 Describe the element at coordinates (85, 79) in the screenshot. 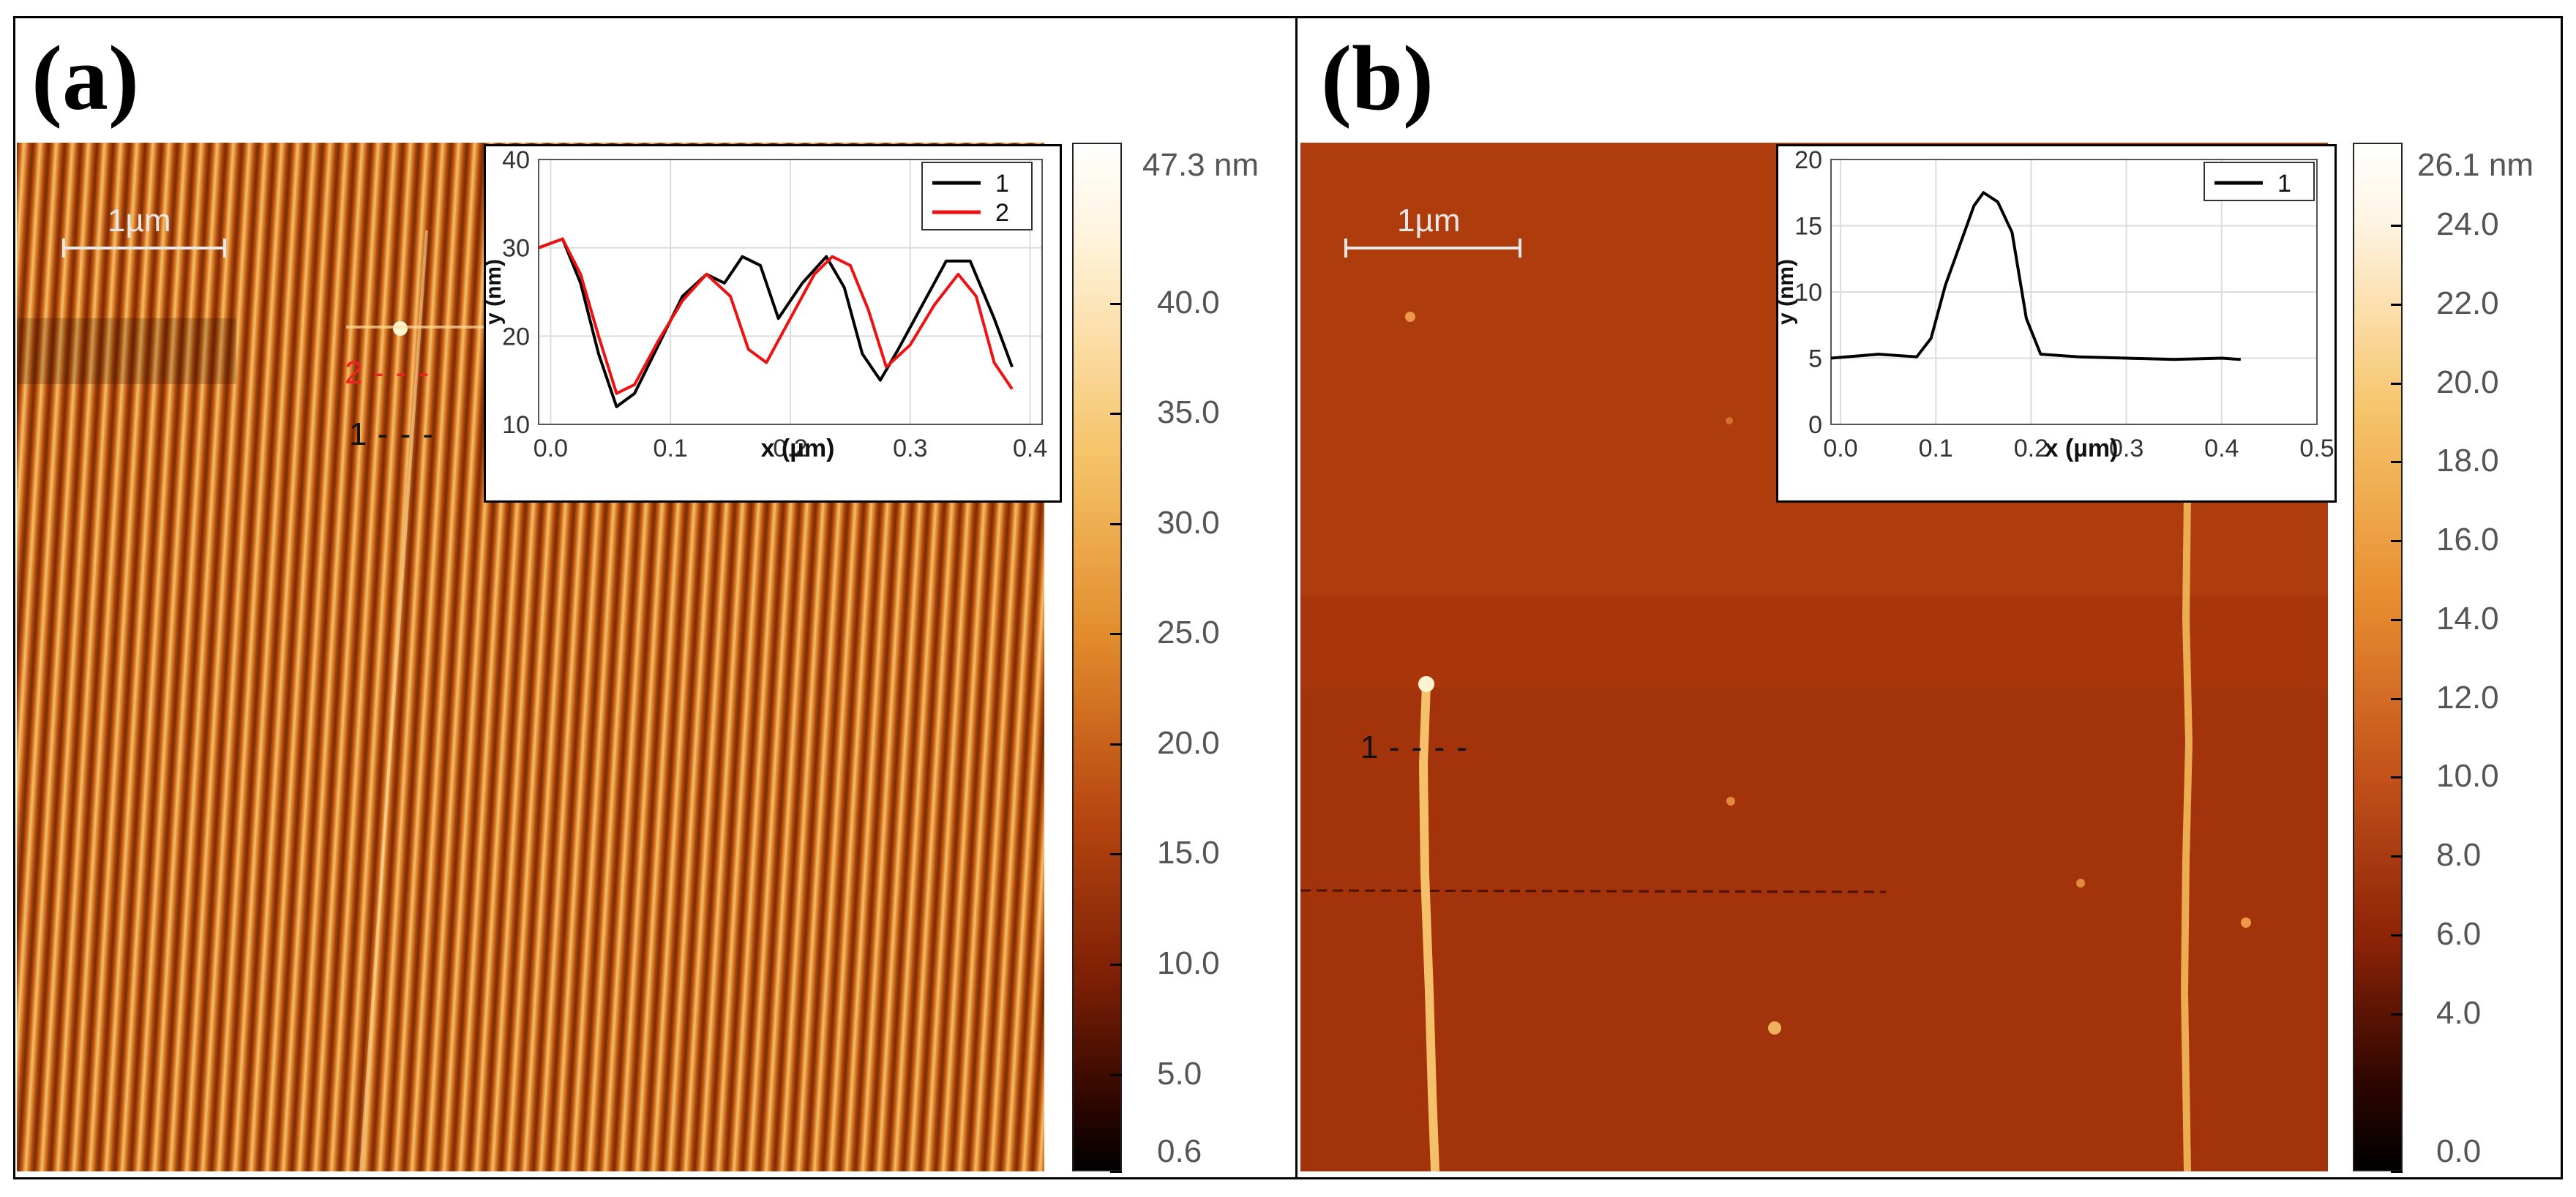

I see `panel-a-label: (a)` at that location.